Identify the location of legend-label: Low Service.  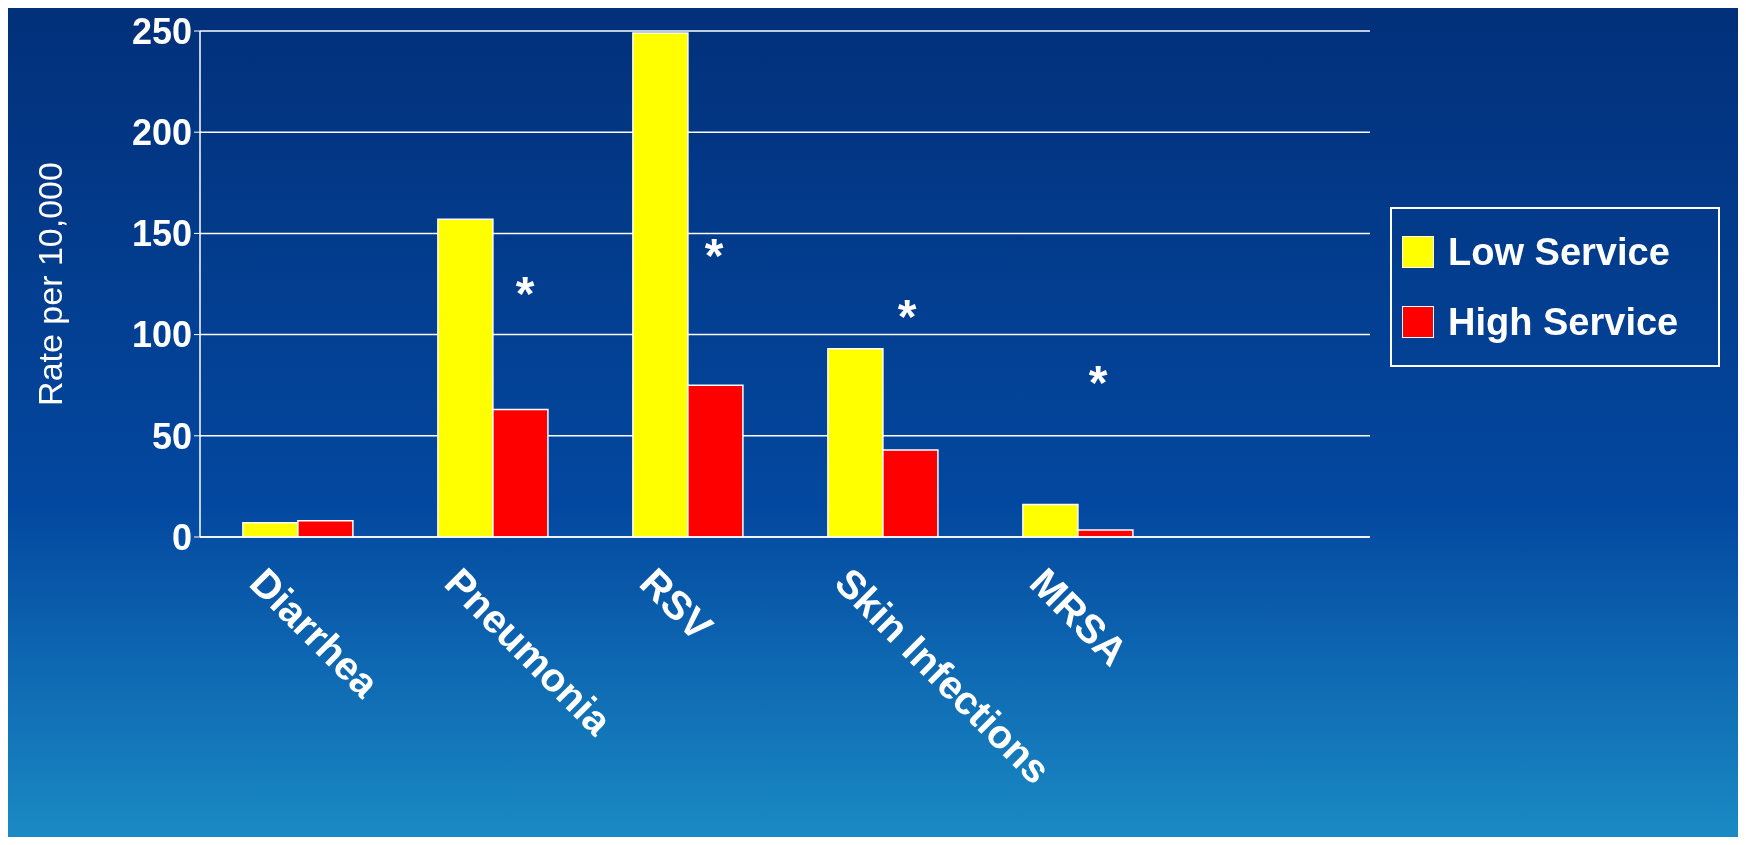
(1559, 252).